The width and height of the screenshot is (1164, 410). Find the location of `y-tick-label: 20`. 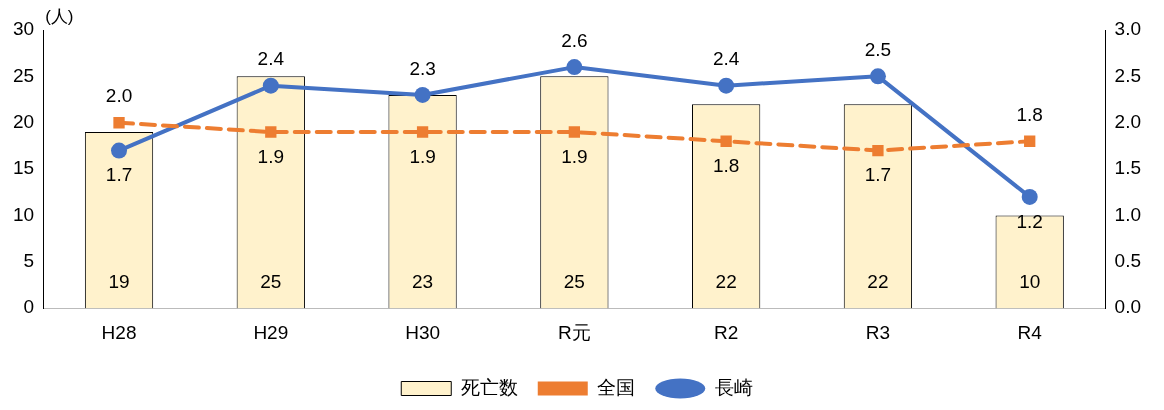

y-tick-label: 20 is located at coordinates (23, 121).